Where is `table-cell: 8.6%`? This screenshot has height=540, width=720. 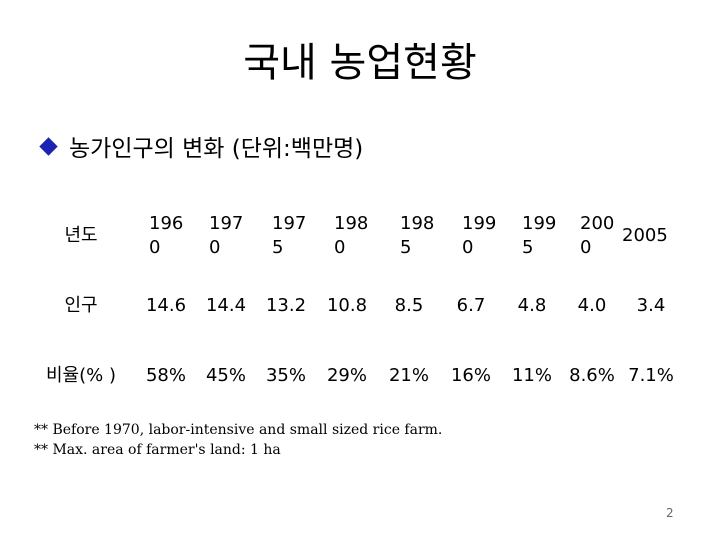 table-cell: 8.6% is located at coordinates (592, 375).